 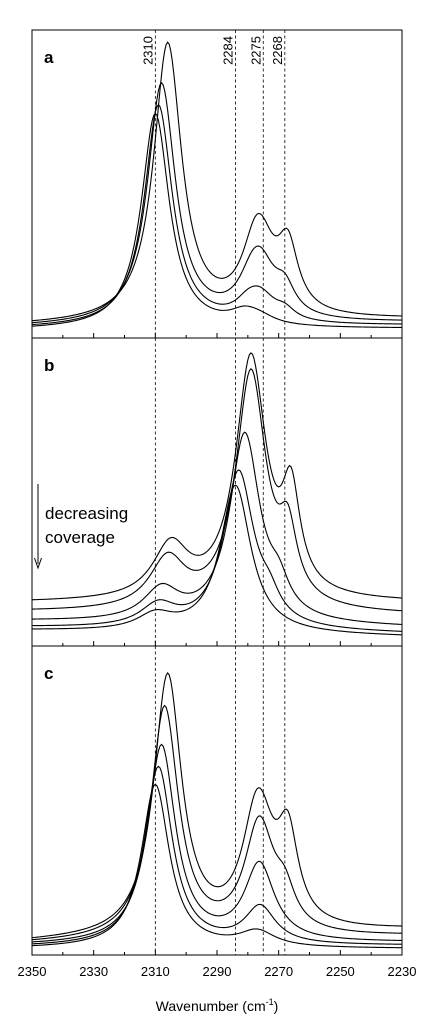 I want to click on panel-b-label: b, so click(x=49, y=365).